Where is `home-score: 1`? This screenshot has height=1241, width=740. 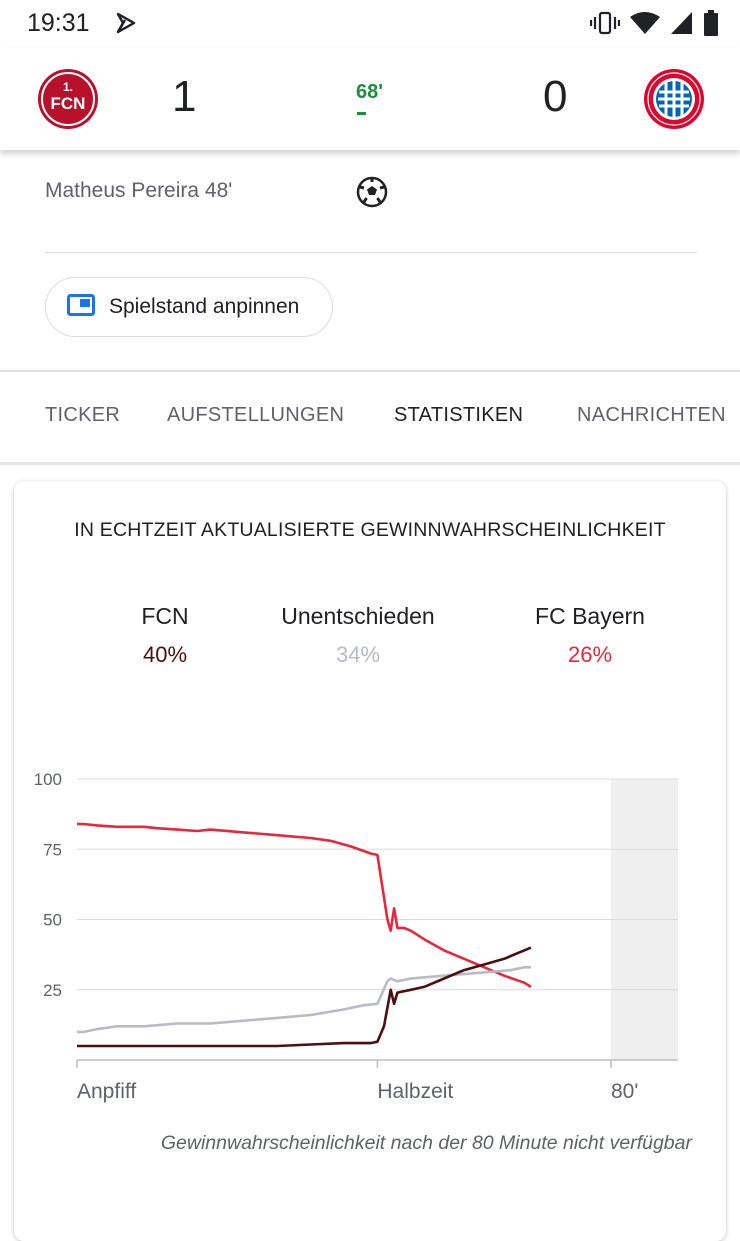
home-score: 1 is located at coordinates (184, 96).